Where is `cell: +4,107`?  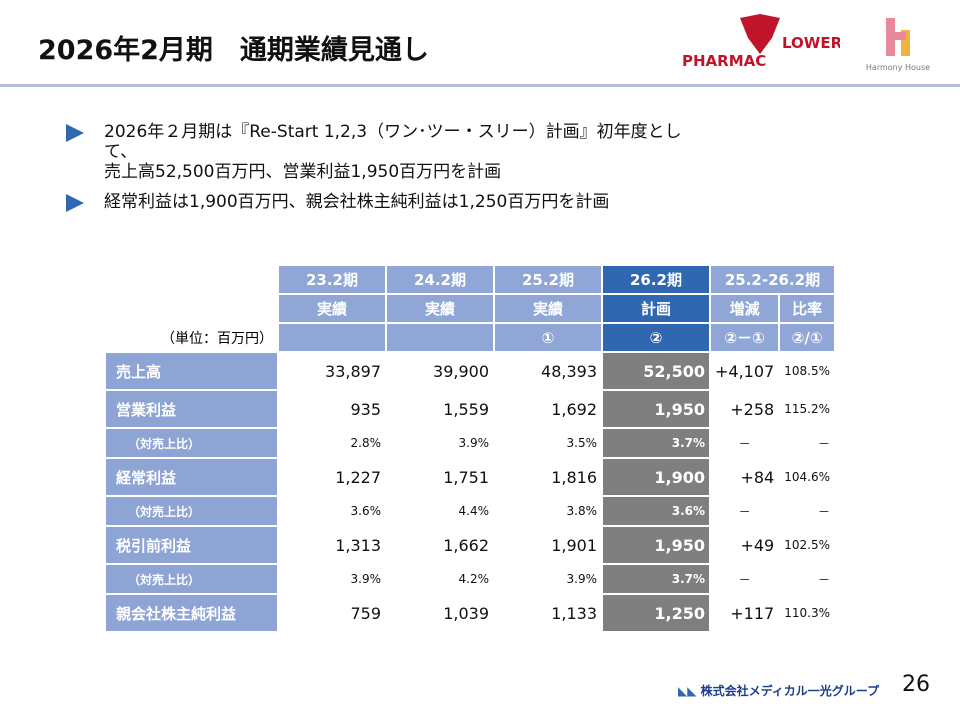
cell: +4,107 is located at coordinates (745, 371).